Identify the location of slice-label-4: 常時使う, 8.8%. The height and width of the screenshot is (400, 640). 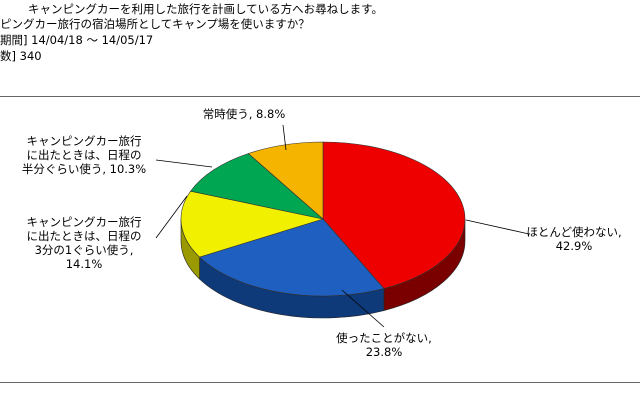
(244, 114).